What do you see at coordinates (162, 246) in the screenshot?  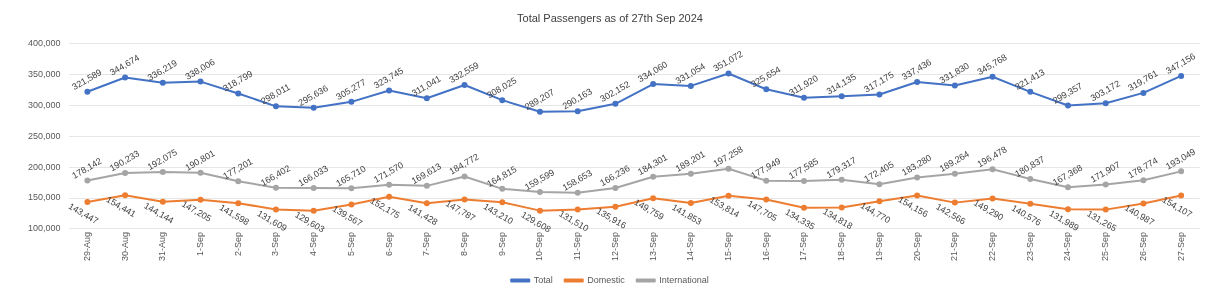 I see `x-tick-label: 31-Aug` at bounding box center [162, 246].